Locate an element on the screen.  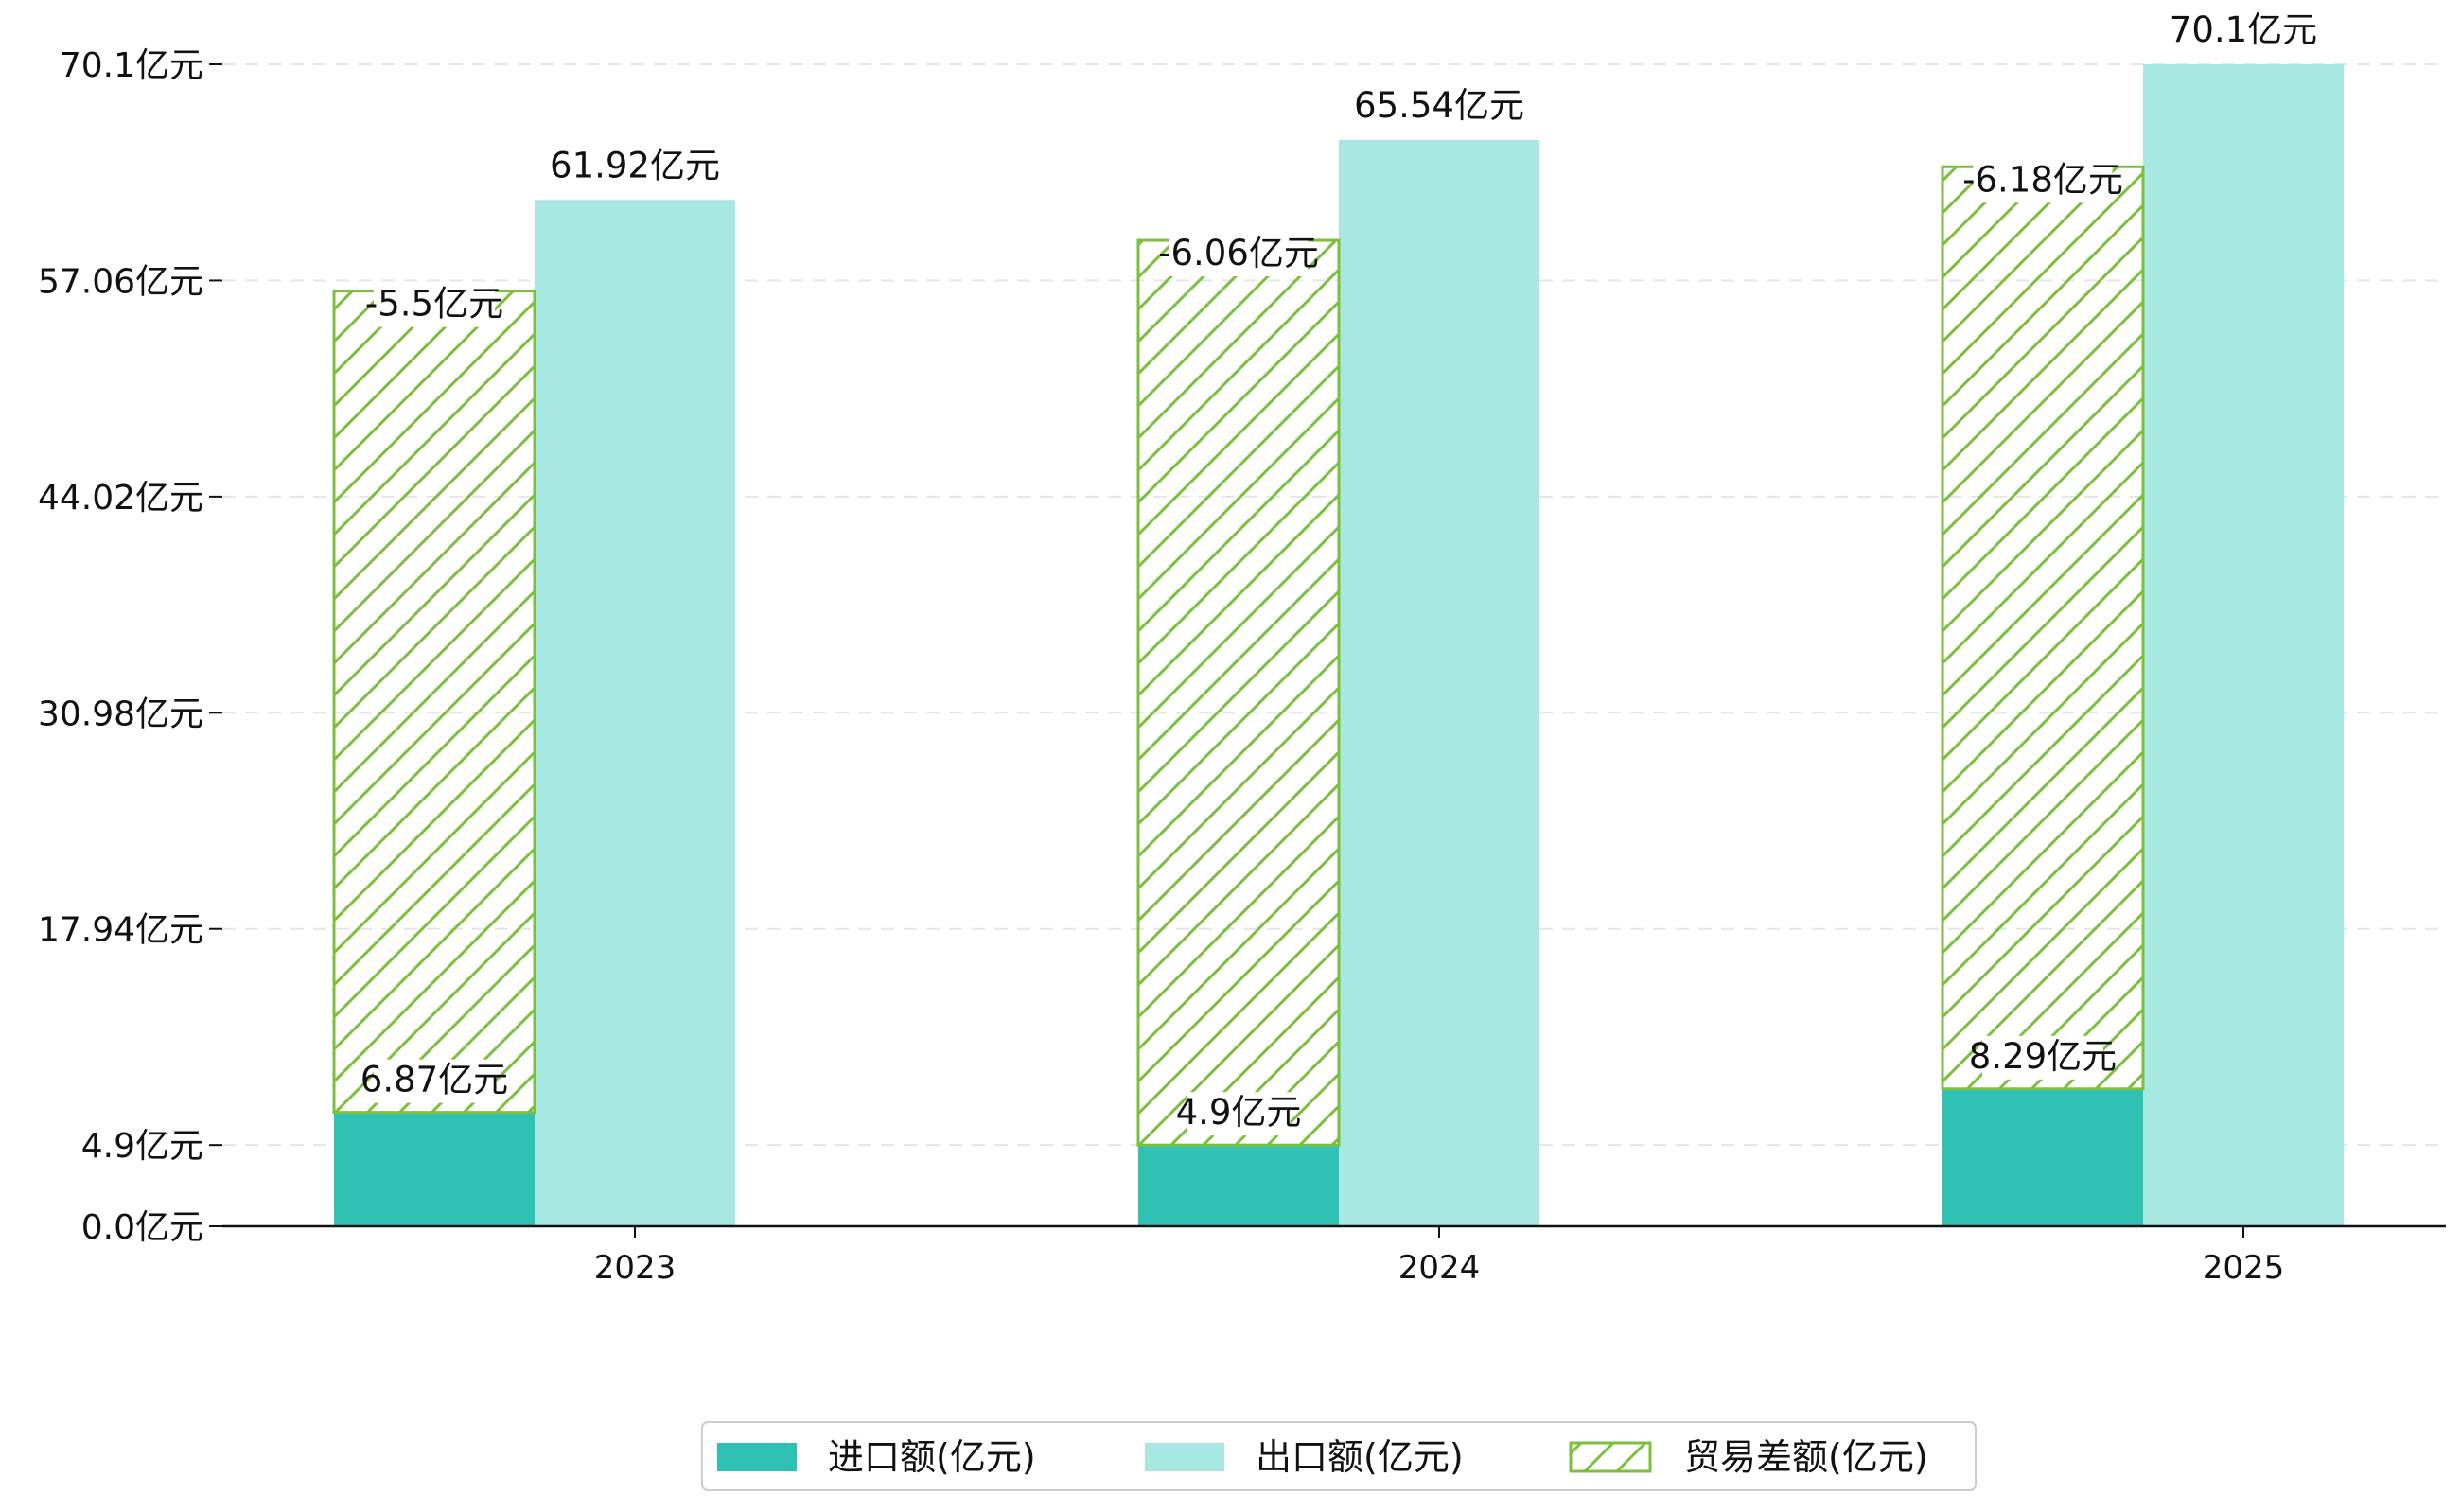
balance-value-label: -6.06亿元 is located at coordinates (1238, 255).